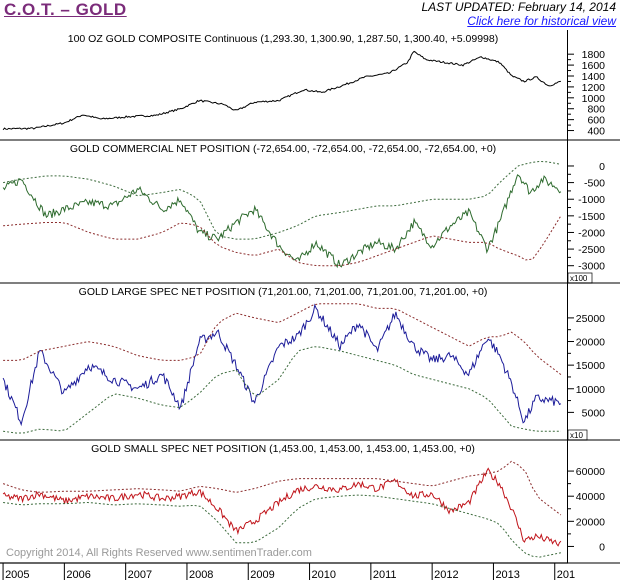  I want to click on y-tick-label: -1500, so click(591, 217).